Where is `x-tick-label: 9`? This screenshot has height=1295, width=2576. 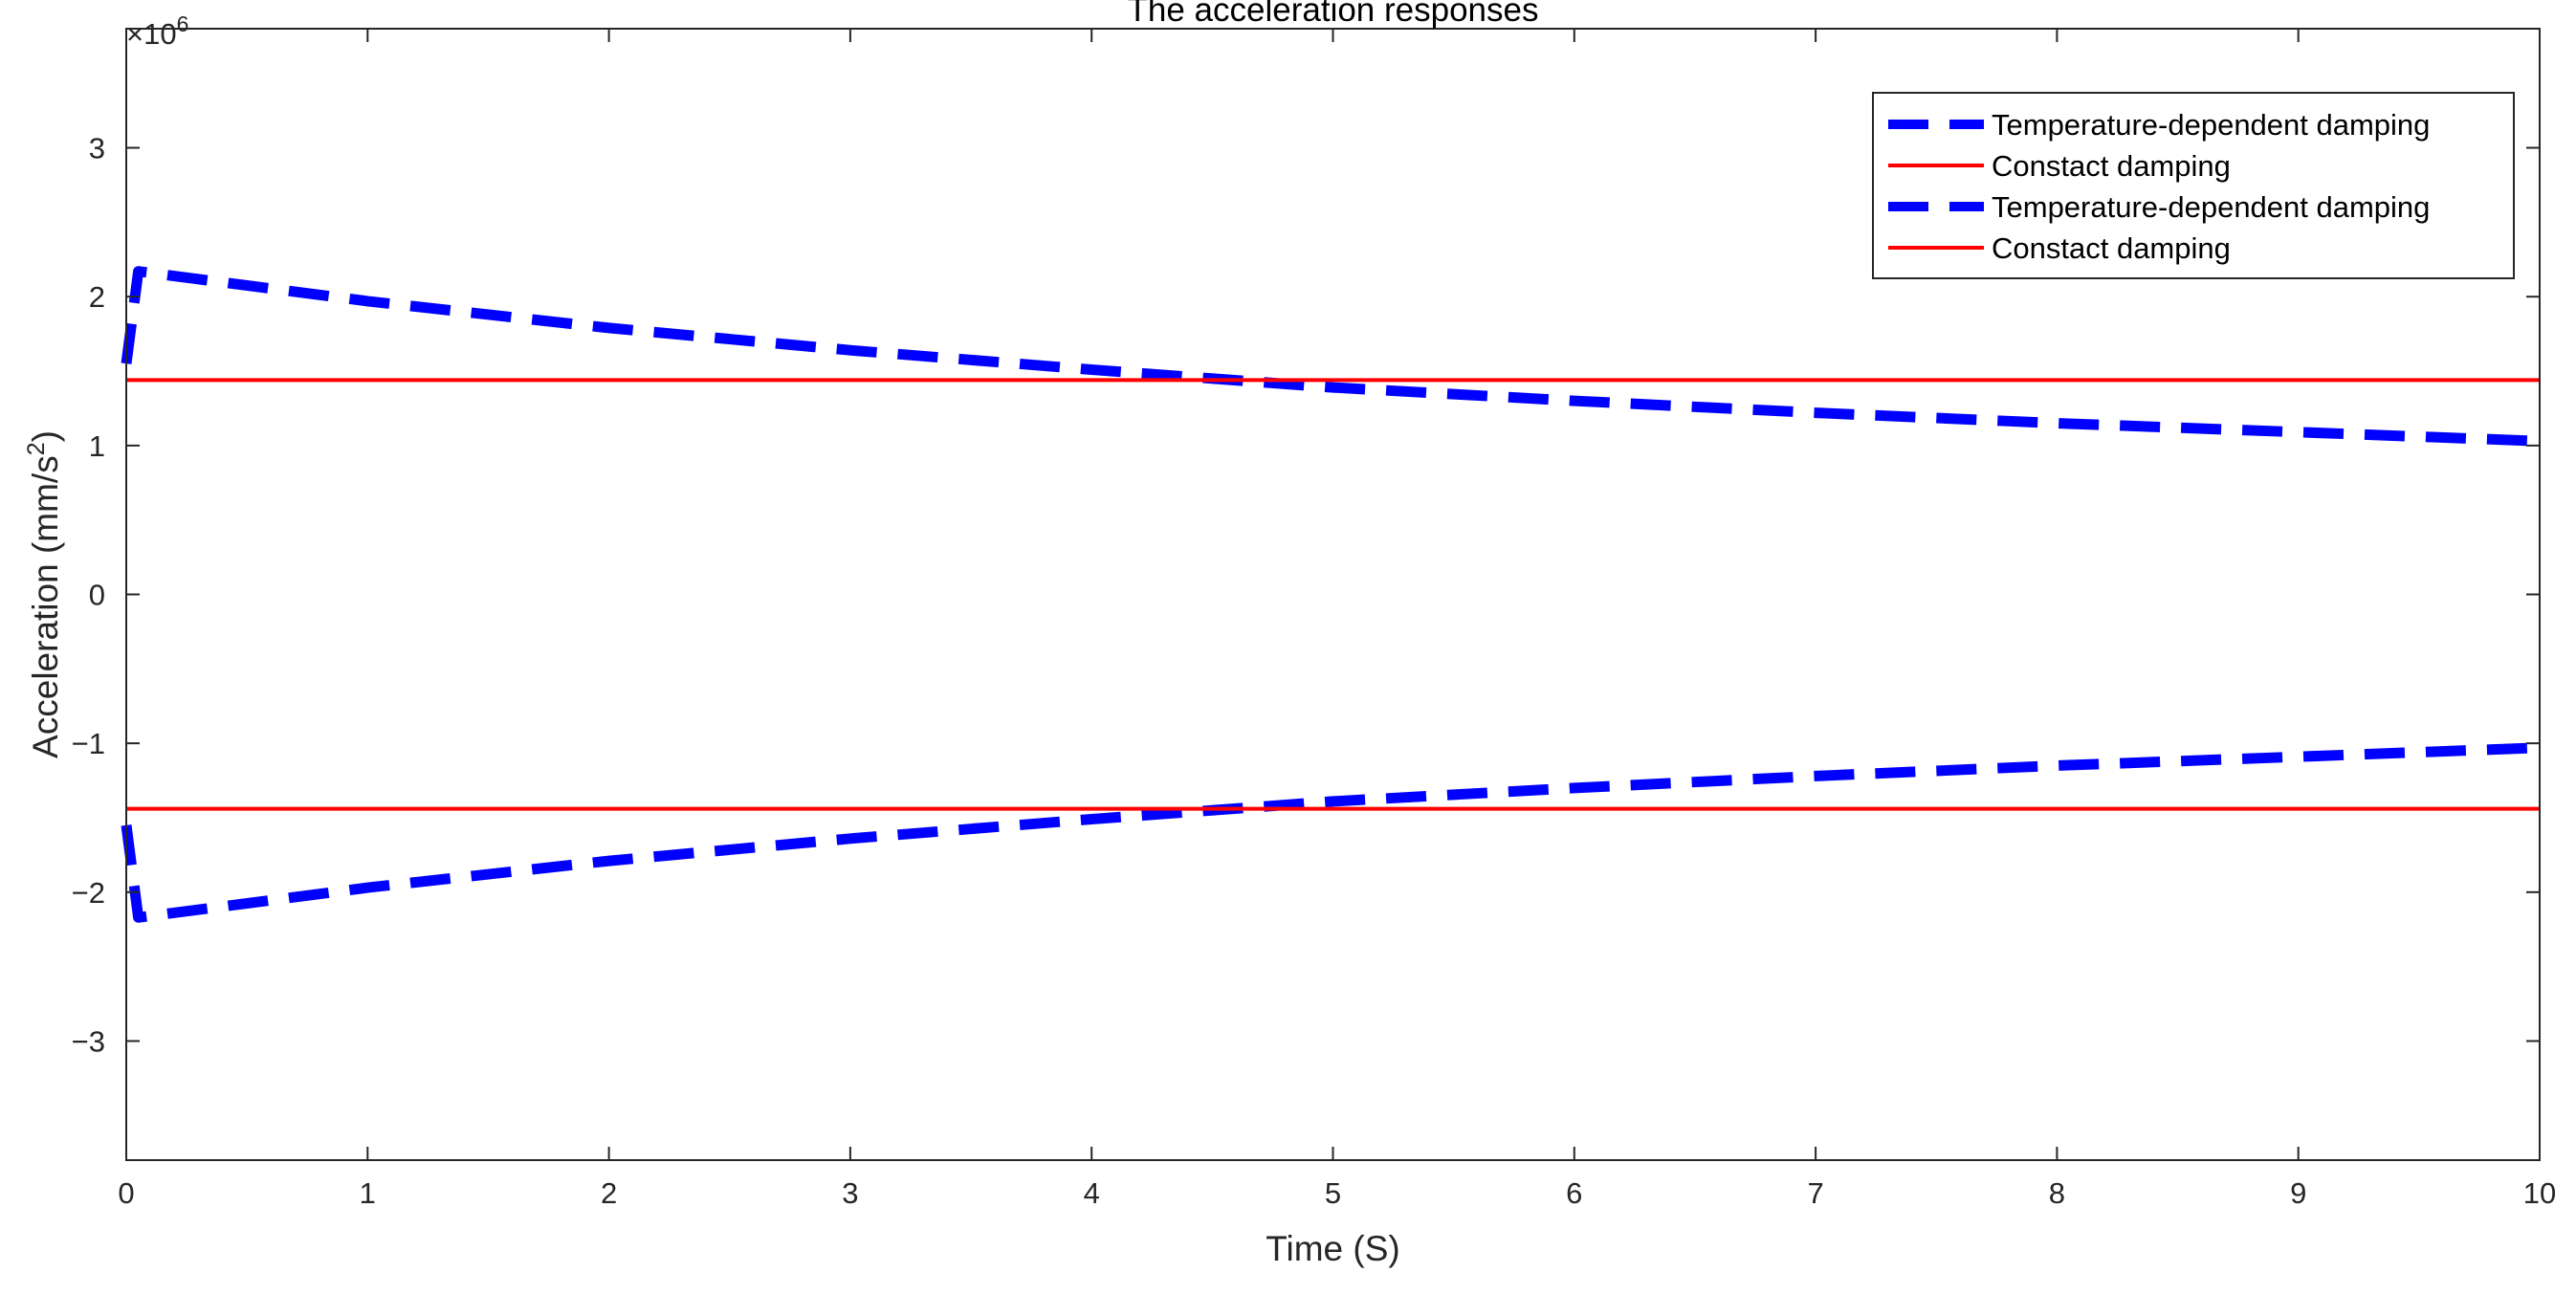
x-tick-label: 9 is located at coordinates (2298, 1193).